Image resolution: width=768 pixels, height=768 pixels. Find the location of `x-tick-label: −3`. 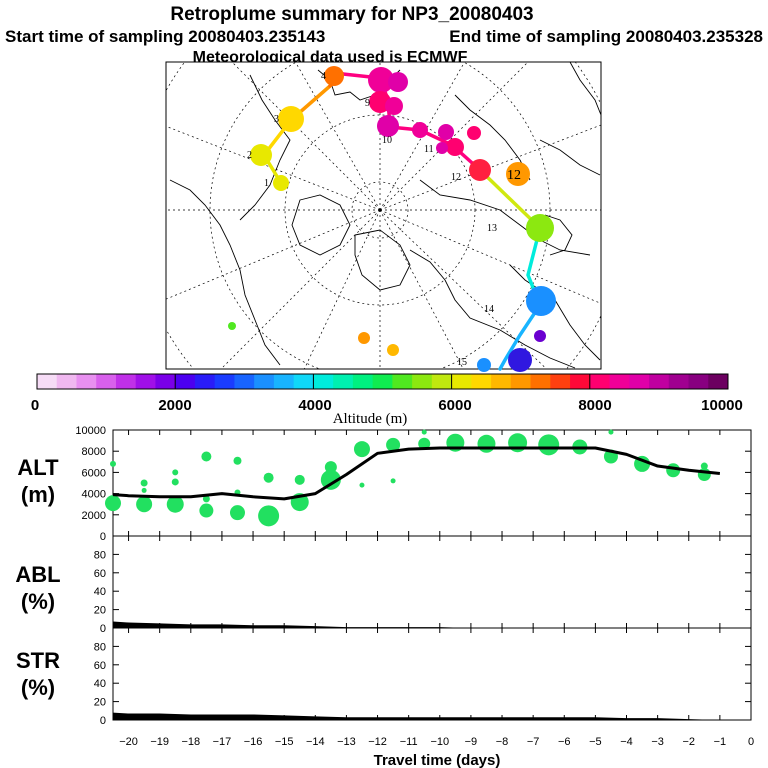

x-tick-label: −3 is located at coordinates (657, 742).